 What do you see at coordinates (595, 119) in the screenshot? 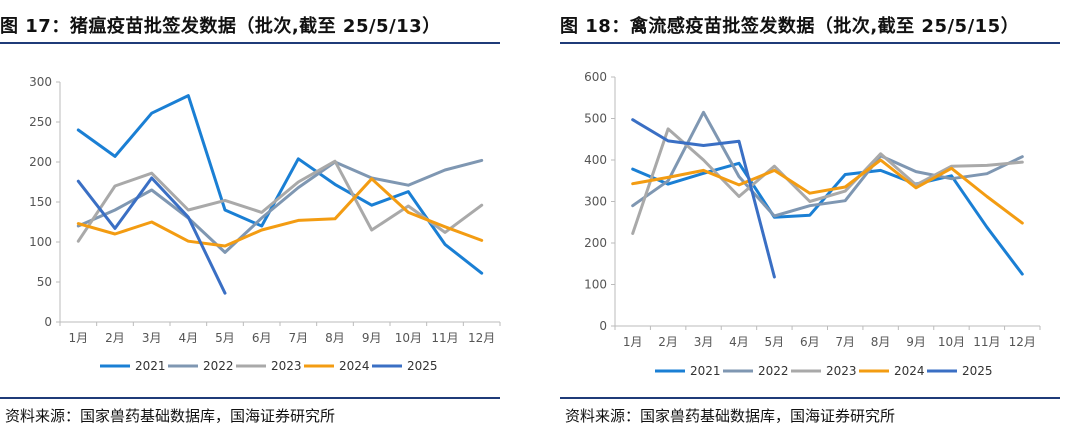
I see `y-tick-label: 500` at bounding box center [595, 119].